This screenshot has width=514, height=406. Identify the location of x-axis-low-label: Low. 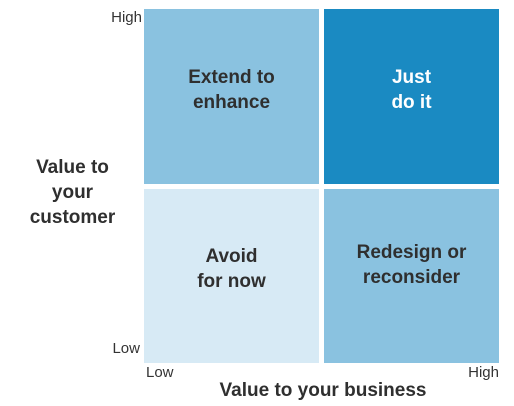
(160, 372).